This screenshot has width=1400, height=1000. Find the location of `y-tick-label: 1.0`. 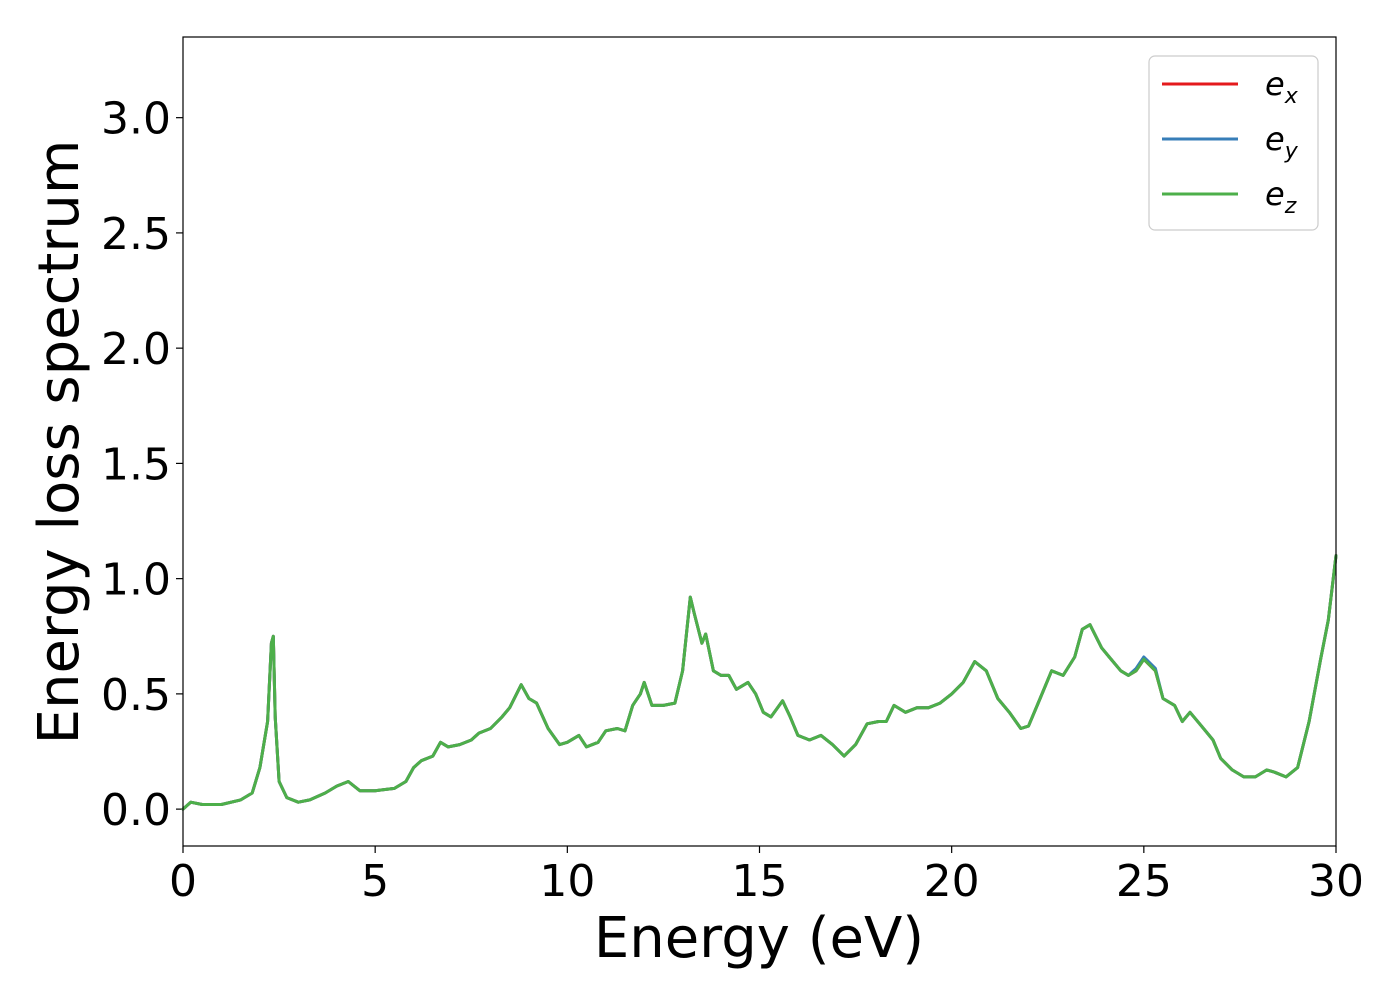

y-tick-label: 1.0 is located at coordinates (136, 580).